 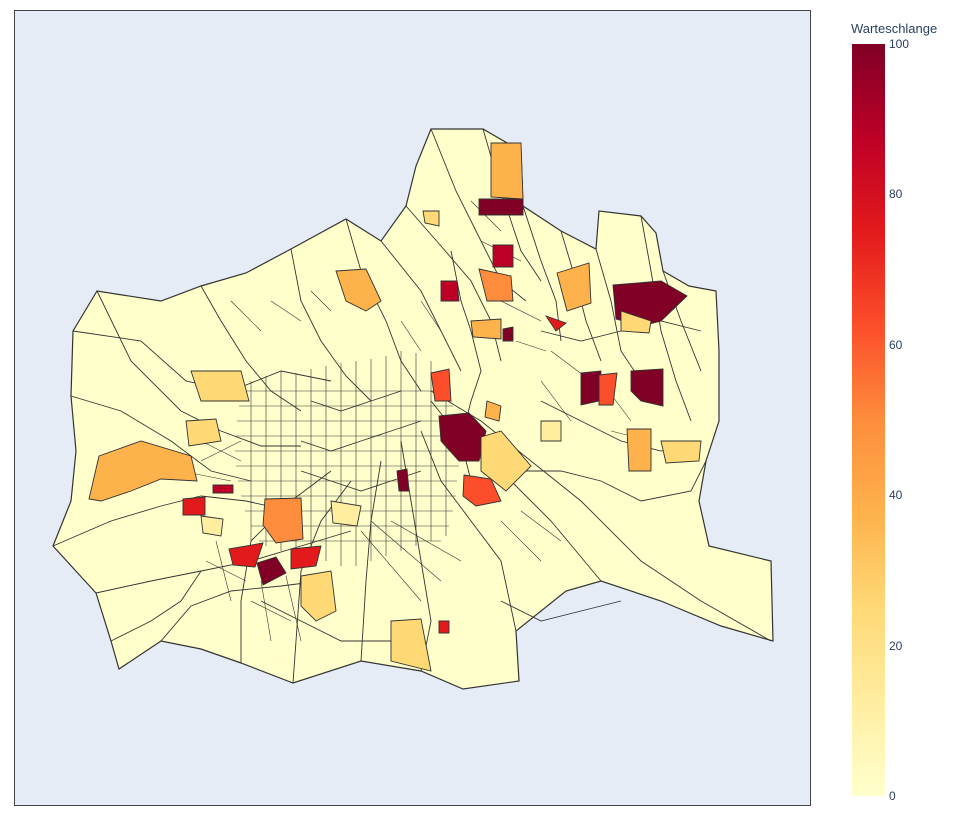 I want to click on colorbar-title: Warteschlange, so click(x=894, y=28).